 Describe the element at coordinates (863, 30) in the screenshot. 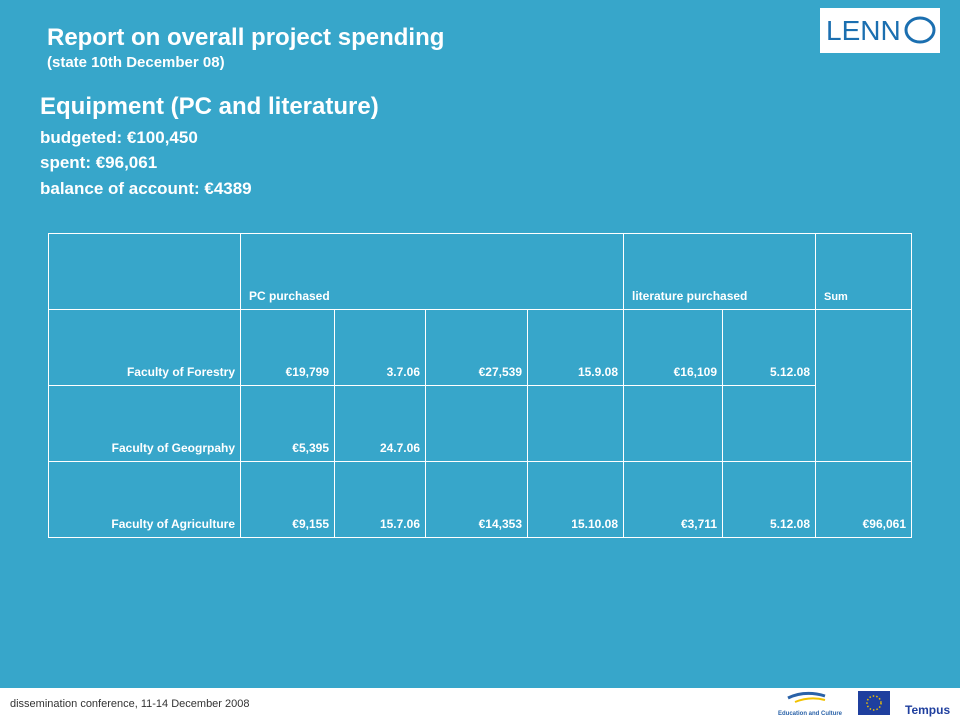

I see `logo-text: LENN` at that location.